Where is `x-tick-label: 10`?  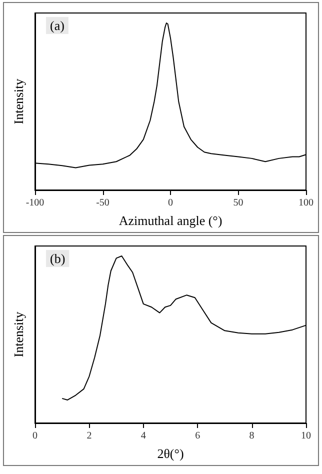
x-tick-label: 10 is located at coordinates (306, 436).